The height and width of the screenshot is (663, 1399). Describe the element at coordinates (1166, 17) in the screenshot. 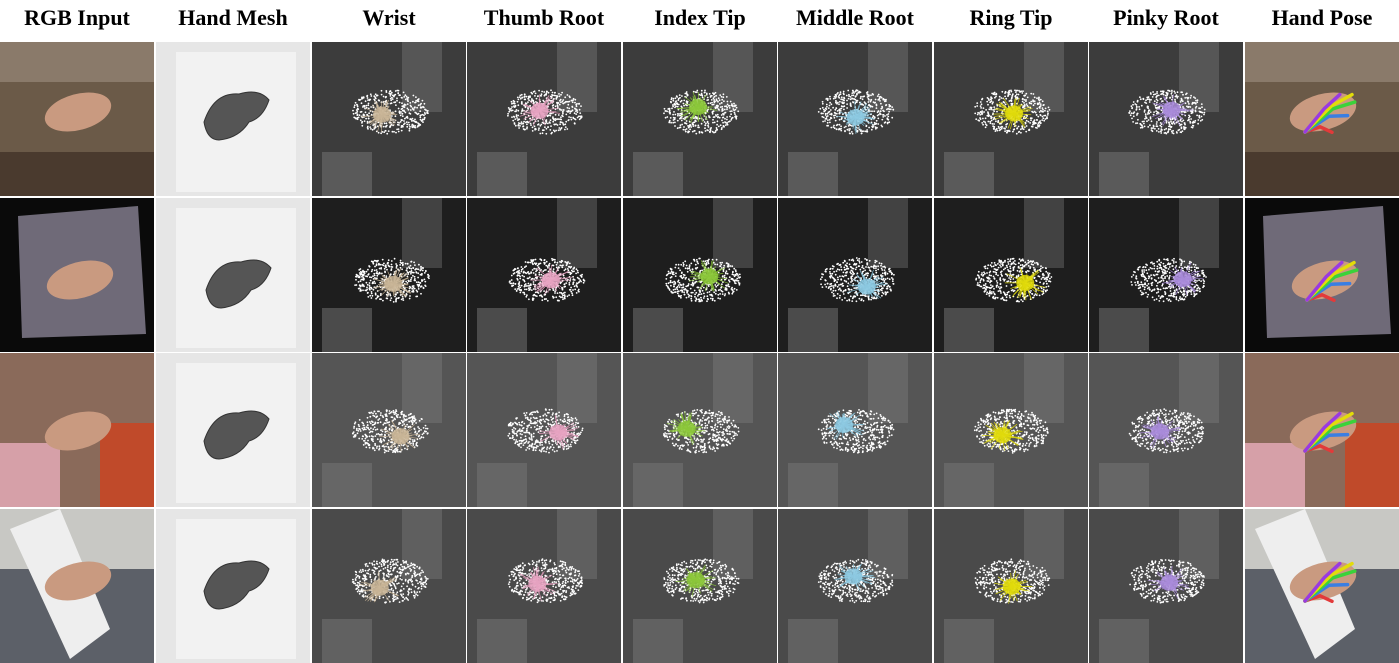

I see `header-pinky-root: Pinky Root` at that location.